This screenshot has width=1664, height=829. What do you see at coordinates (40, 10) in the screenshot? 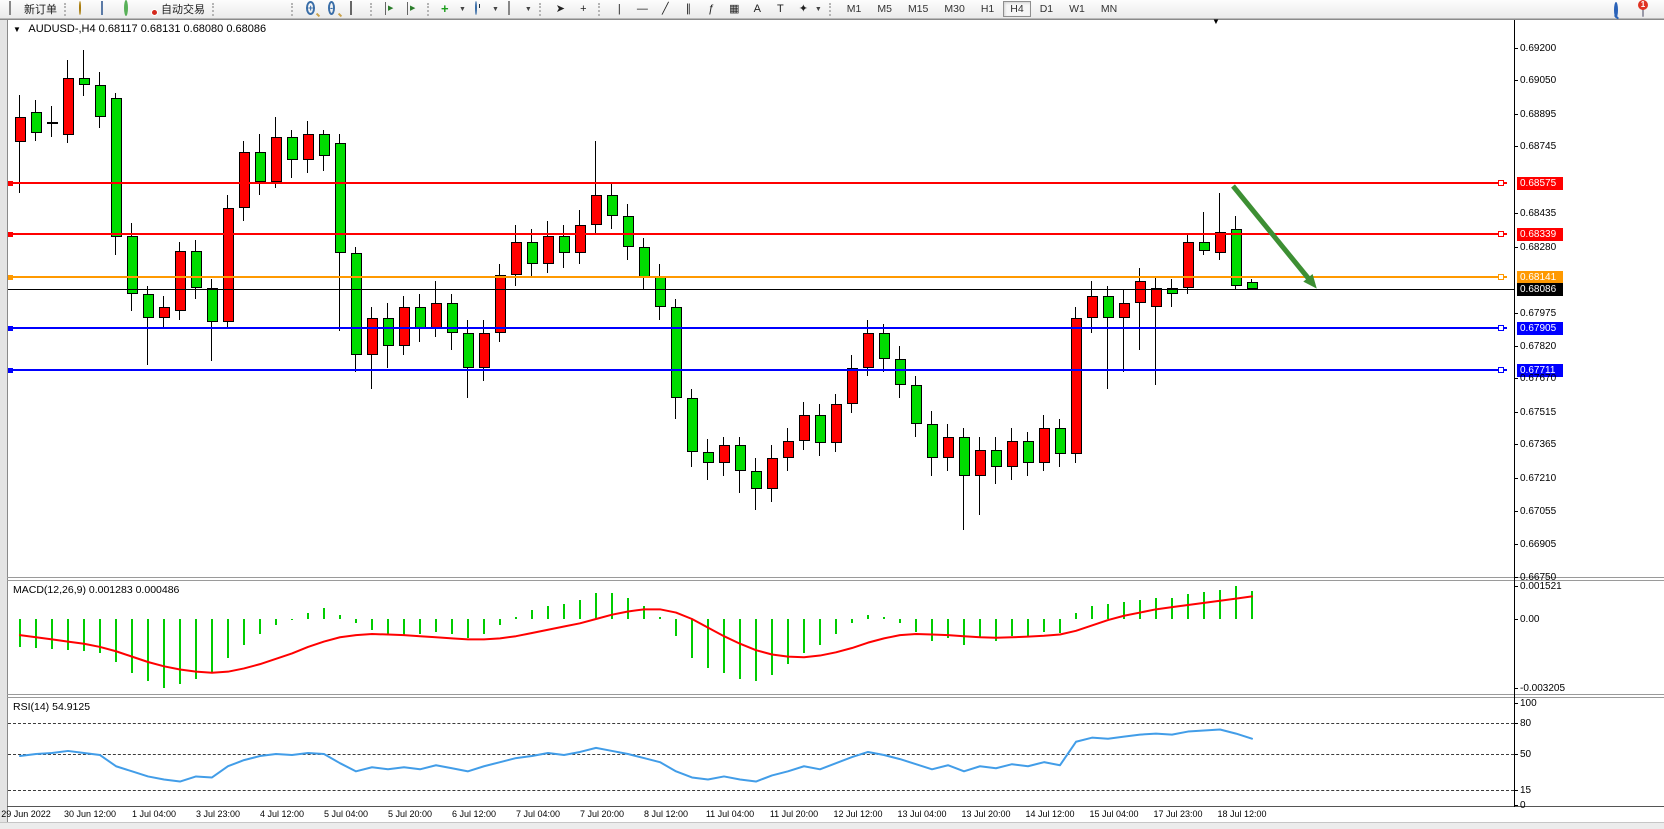
I see `new-order-label: 新订单` at bounding box center [40, 10].